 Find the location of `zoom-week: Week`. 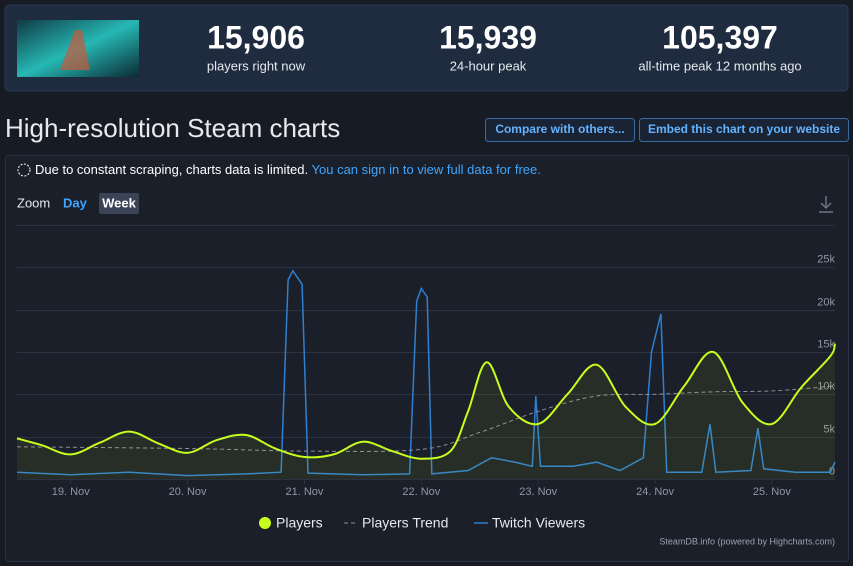

zoom-week: Week is located at coordinates (119, 202).